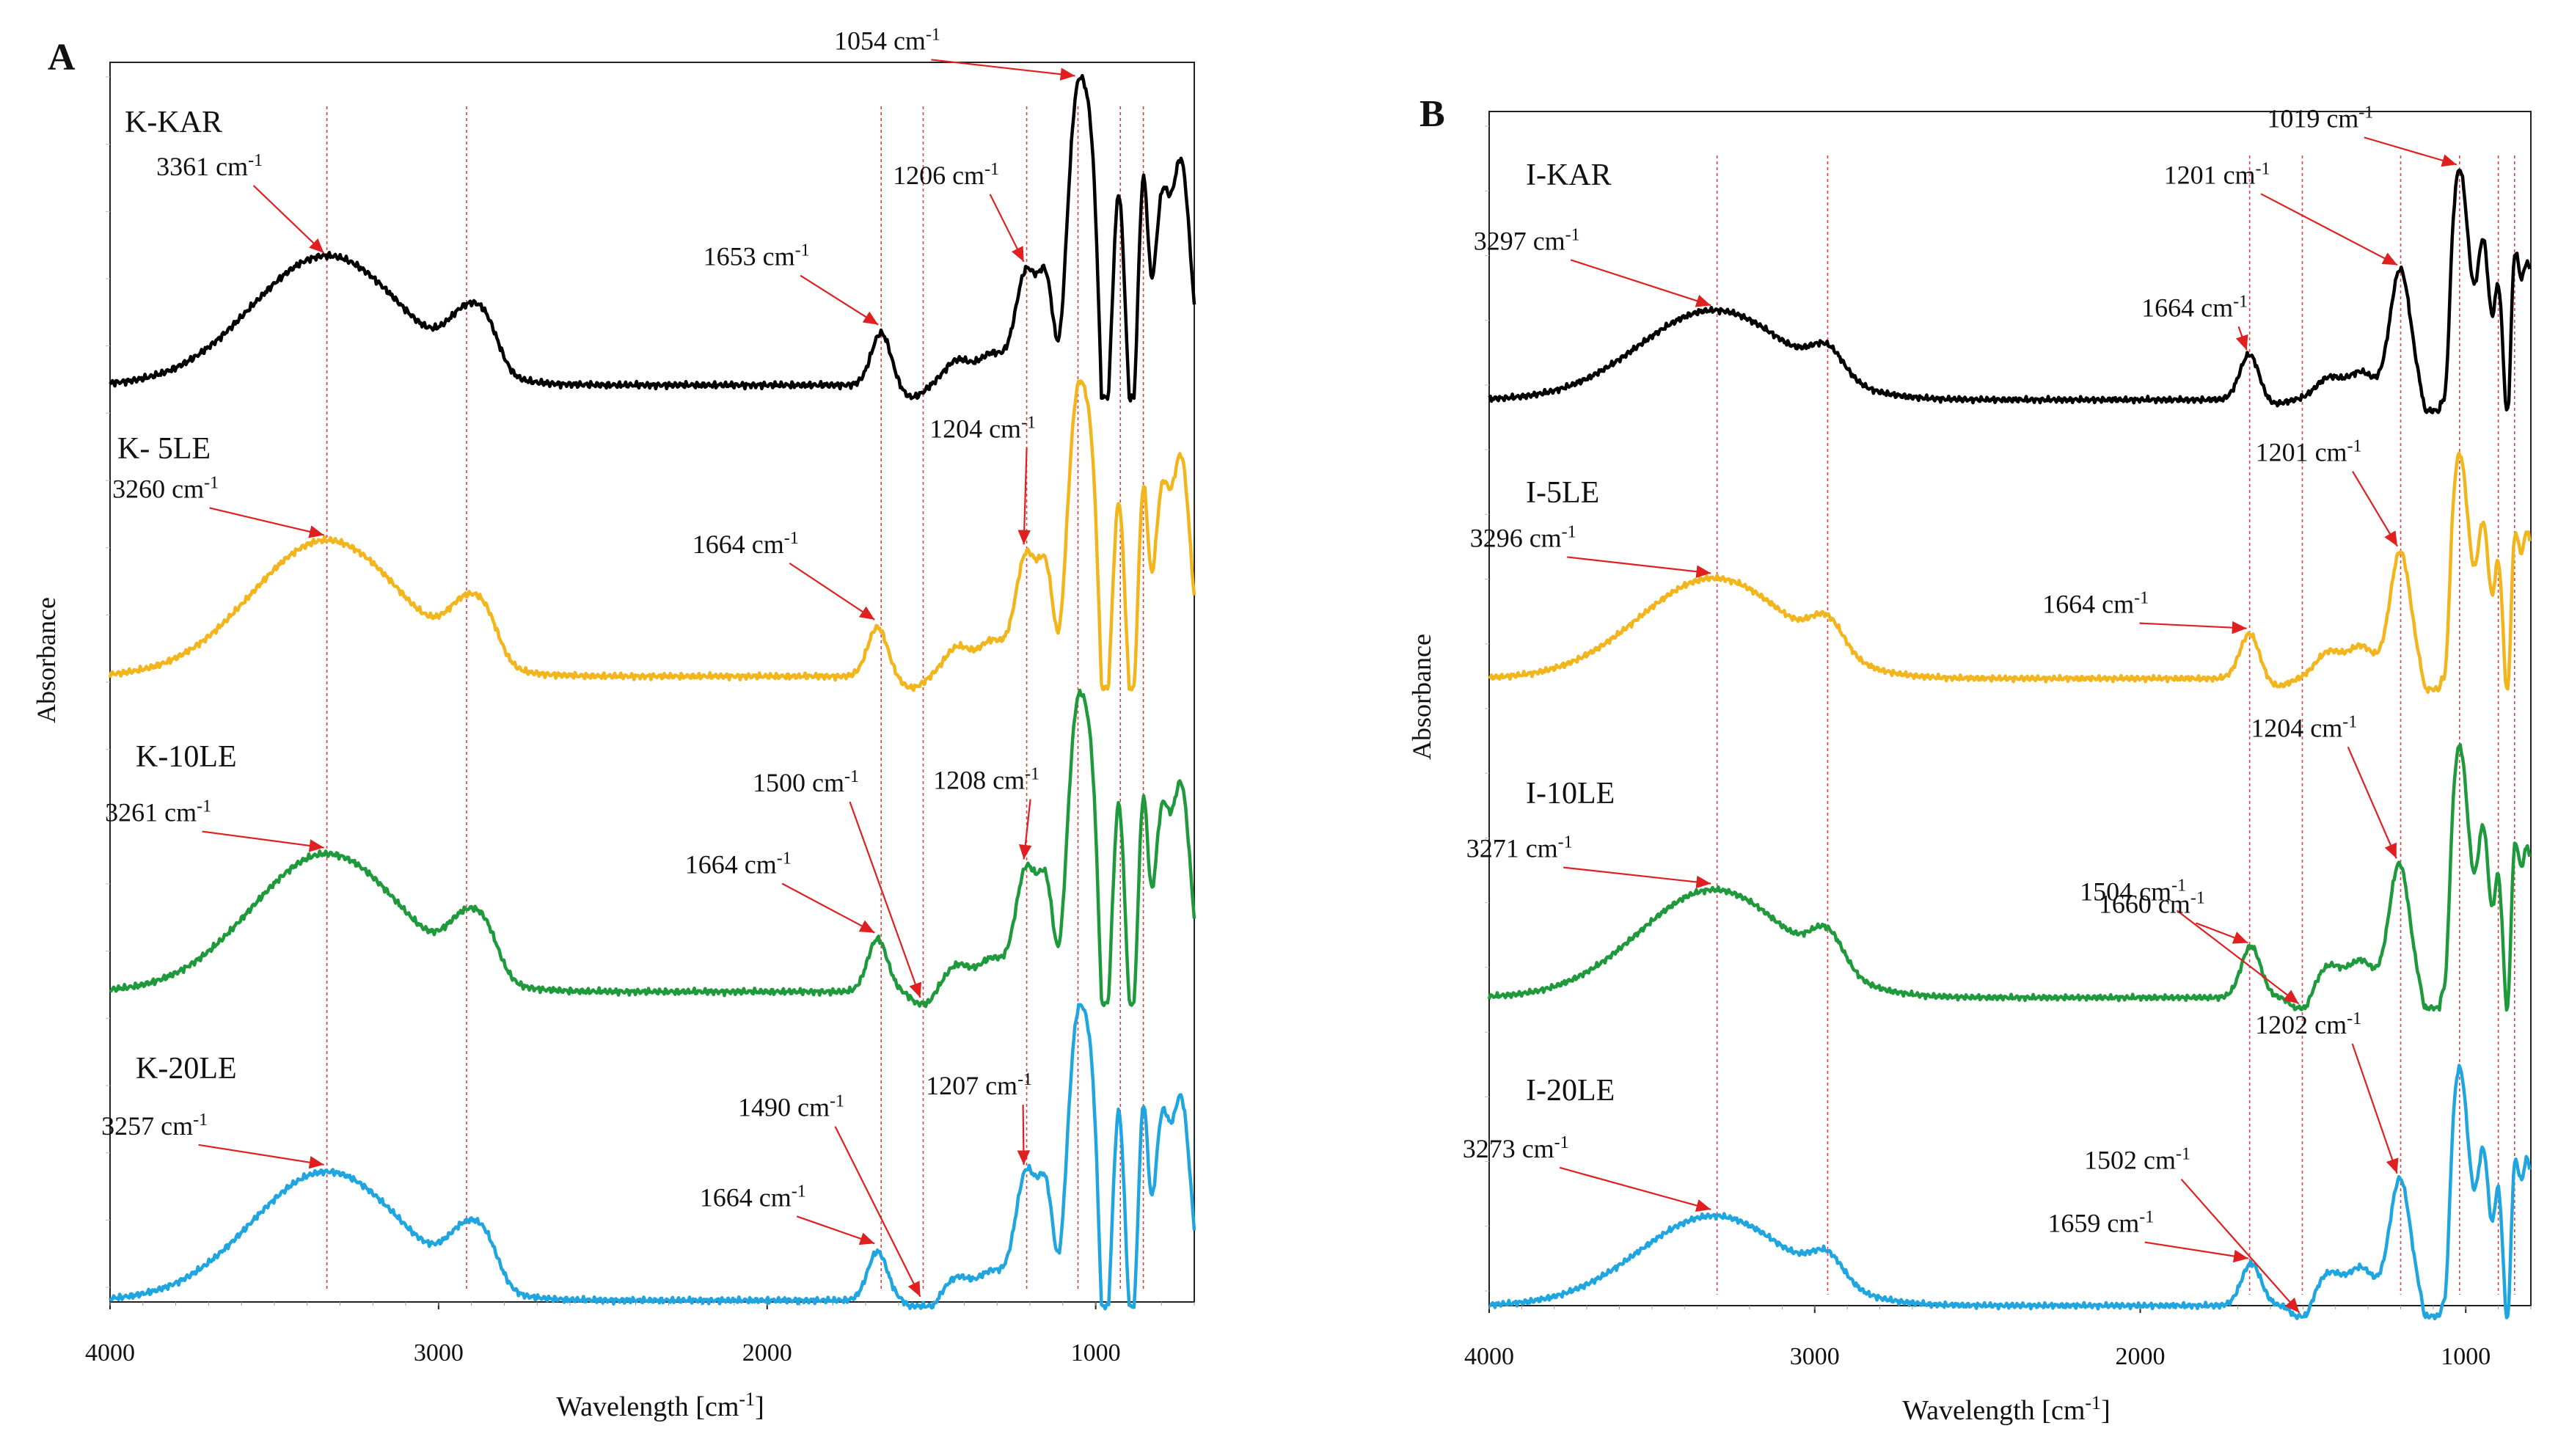 Image resolution: width=2569 pixels, height=1456 pixels. I want to click on annotation-label: 1504 cm-1, so click(2133, 891).